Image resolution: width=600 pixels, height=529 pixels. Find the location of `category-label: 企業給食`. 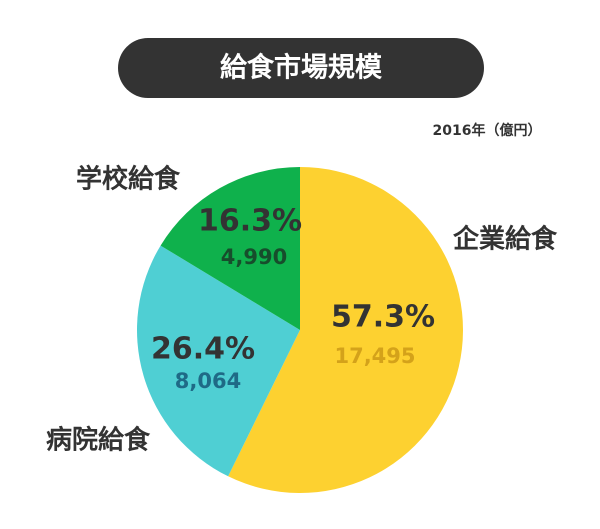

category-label: 企業給食 is located at coordinates (505, 239).